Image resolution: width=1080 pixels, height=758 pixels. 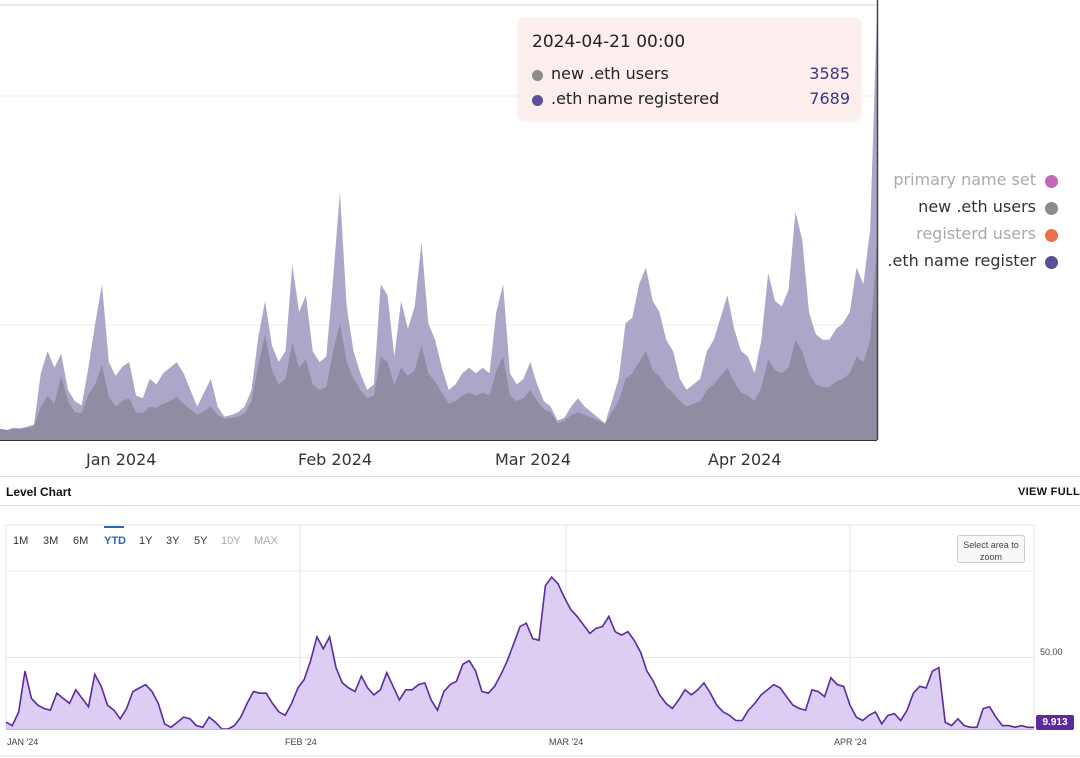 I want to click on x-tick-label: FEB '24, so click(x=301, y=742).